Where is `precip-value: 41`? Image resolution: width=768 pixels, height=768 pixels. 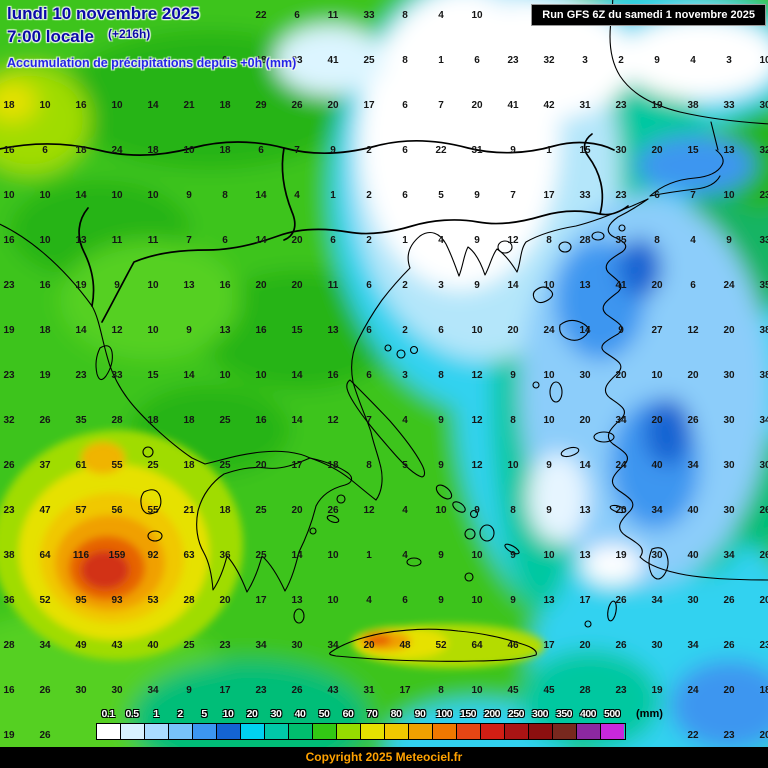 precip-value: 41 is located at coordinates (333, 60).